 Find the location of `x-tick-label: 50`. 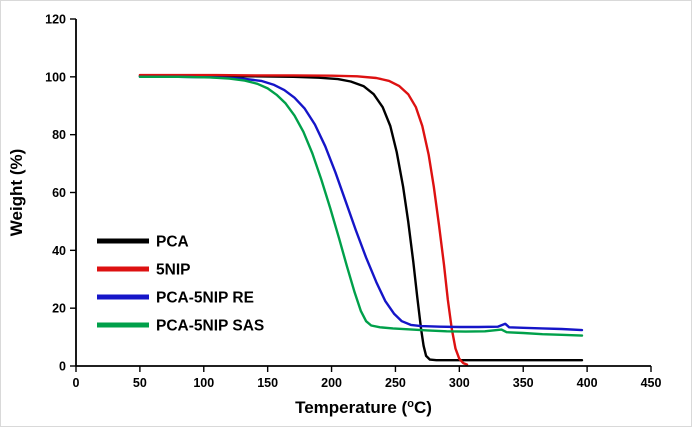

x-tick-label: 50 is located at coordinates (140, 383).